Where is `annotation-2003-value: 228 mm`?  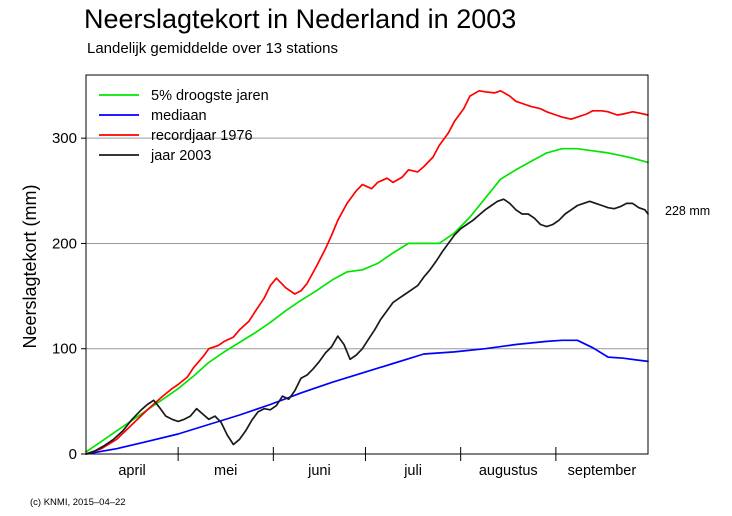 annotation-2003-value: 228 mm is located at coordinates (688, 211).